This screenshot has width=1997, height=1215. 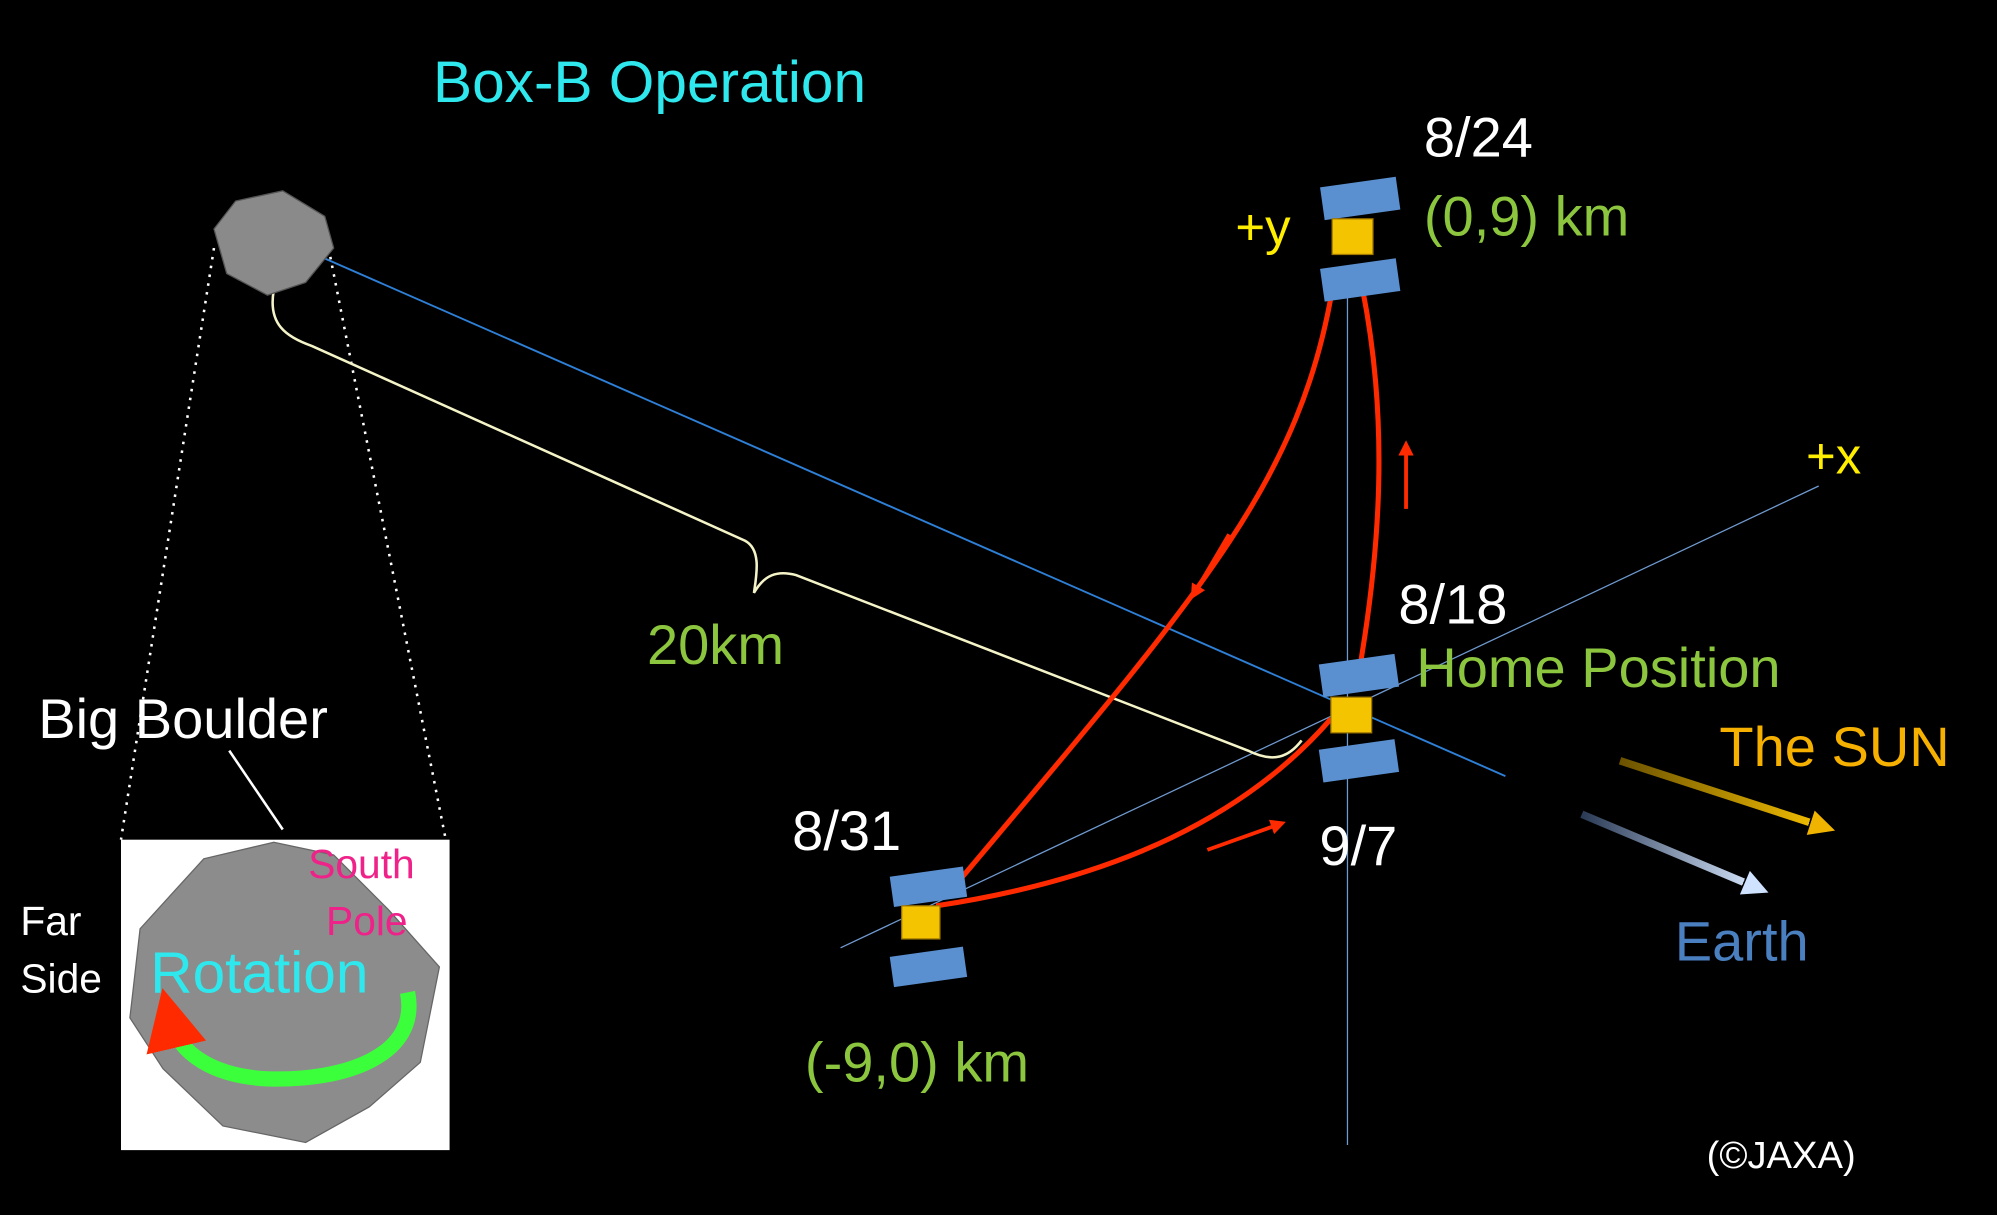 What do you see at coordinates (715, 644) in the screenshot?
I see `distance-label: 20km` at bounding box center [715, 644].